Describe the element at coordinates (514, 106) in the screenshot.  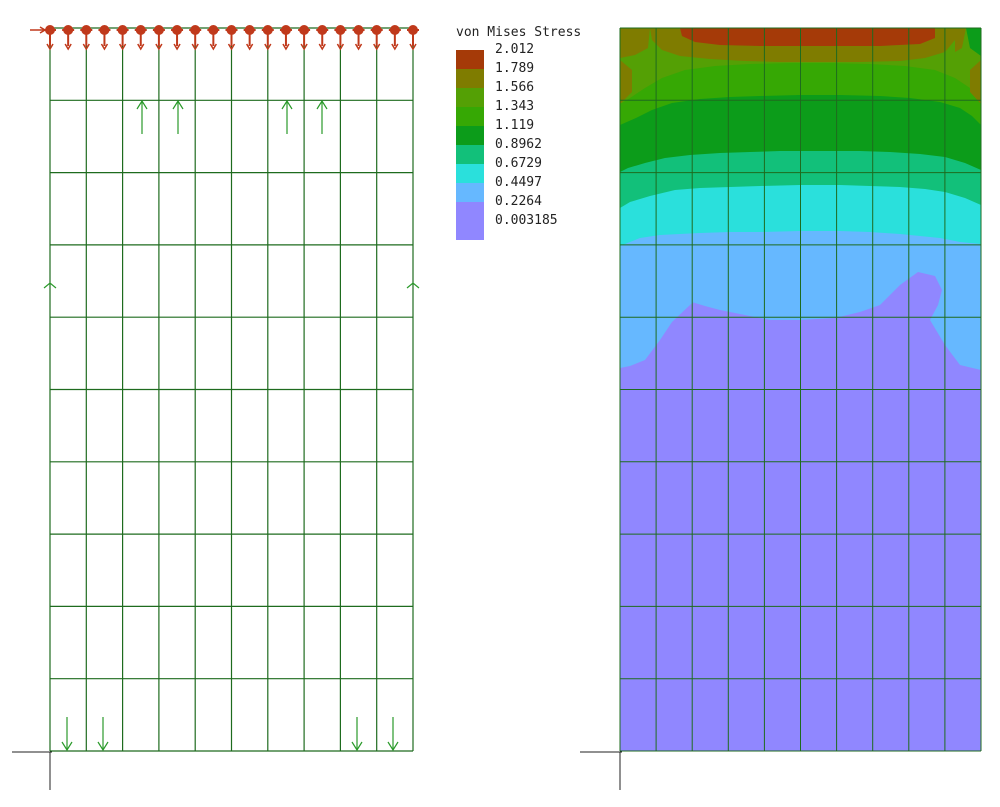
I see `legend-value-label: 1.343` at that location.